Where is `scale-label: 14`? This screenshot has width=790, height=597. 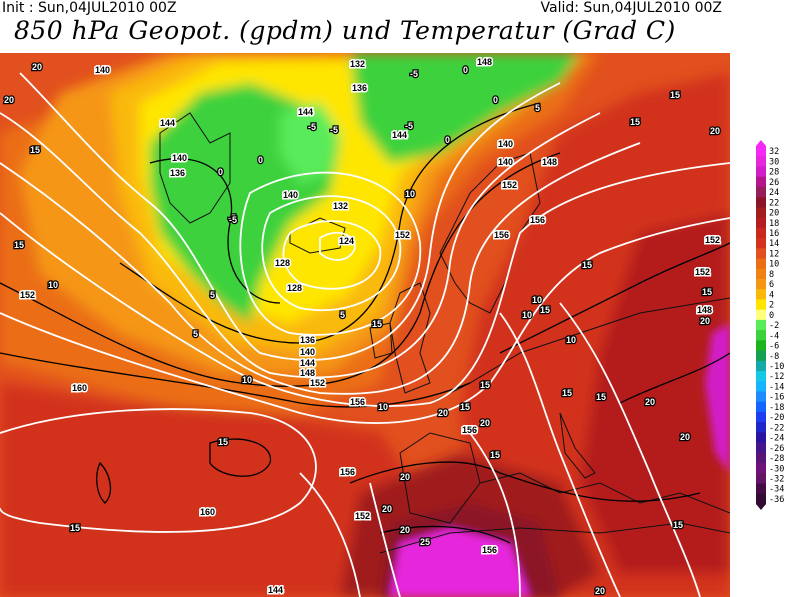
scale-label: 14 is located at coordinates (774, 244).